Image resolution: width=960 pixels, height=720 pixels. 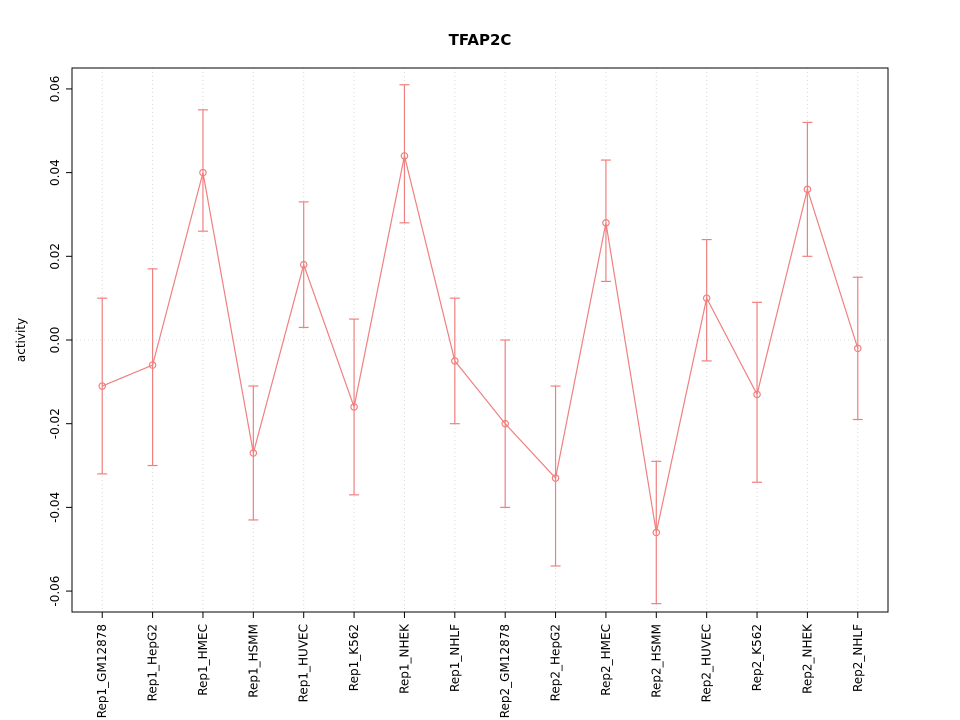 I want to click on chart-title: TFAP2C, so click(x=480, y=40).